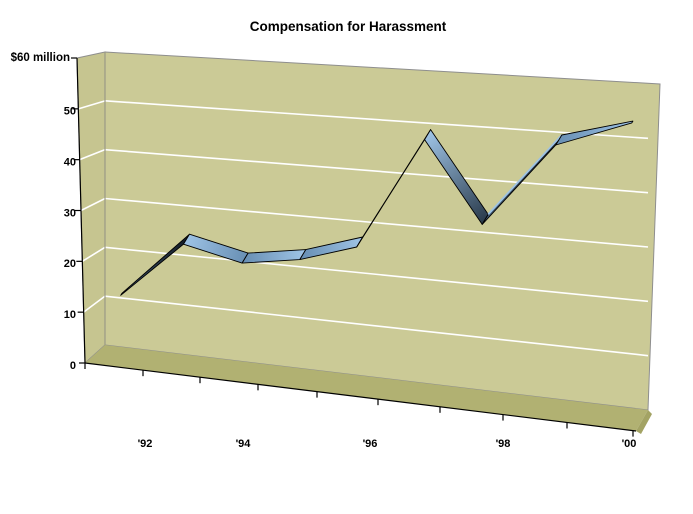 The image size is (693, 514). Describe the element at coordinates (40, 58) in the screenshot. I see `y-axis-max-label: $60 million` at that location.